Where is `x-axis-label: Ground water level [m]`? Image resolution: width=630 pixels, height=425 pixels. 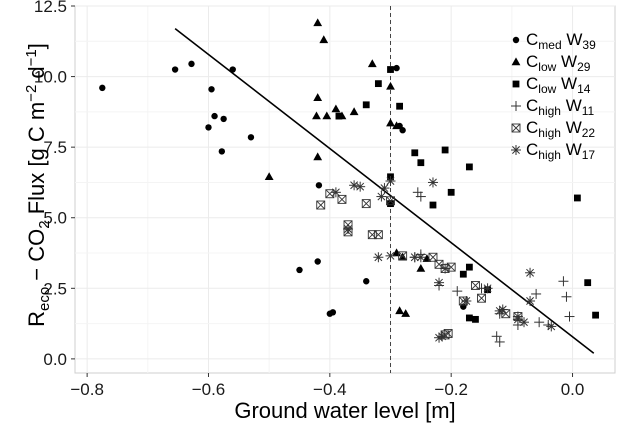 x-axis-label: Ground water level [m] is located at coordinates (344, 410).